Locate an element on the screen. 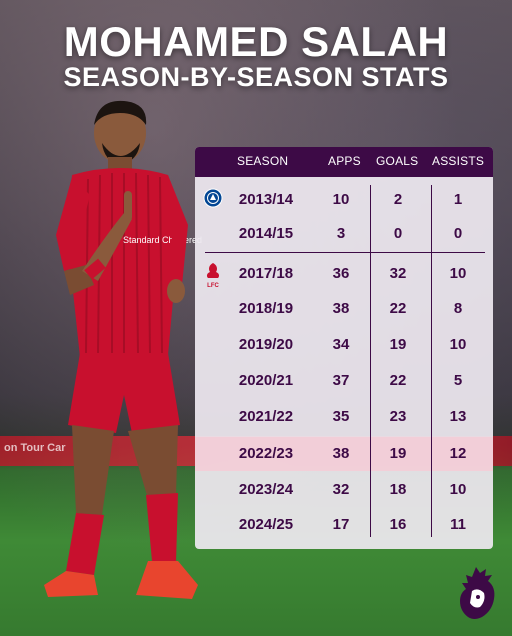 Image resolution: width=512 pixels, height=636 pixels. row-goals: 2 is located at coordinates (398, 199).